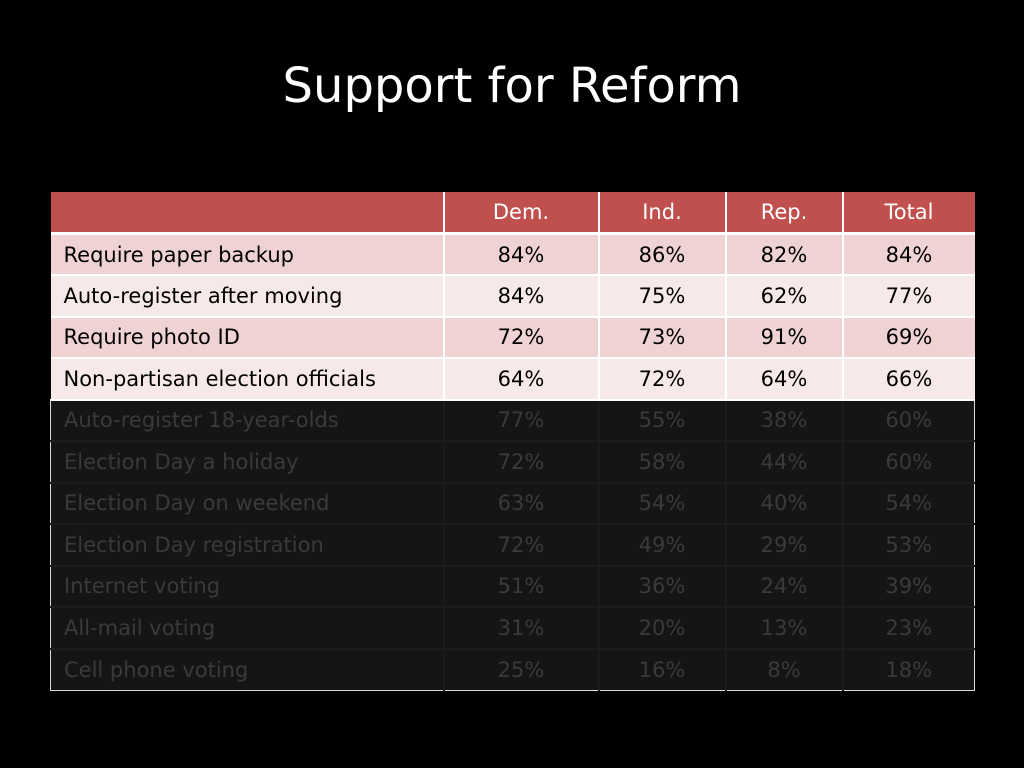 Image resolution: width=1024 pixels, height=768 pixels. What do you see at coordinates (247, 628) in the screenshot?
I see `row-label: All-mail voting` at bounding box center [247, 628].